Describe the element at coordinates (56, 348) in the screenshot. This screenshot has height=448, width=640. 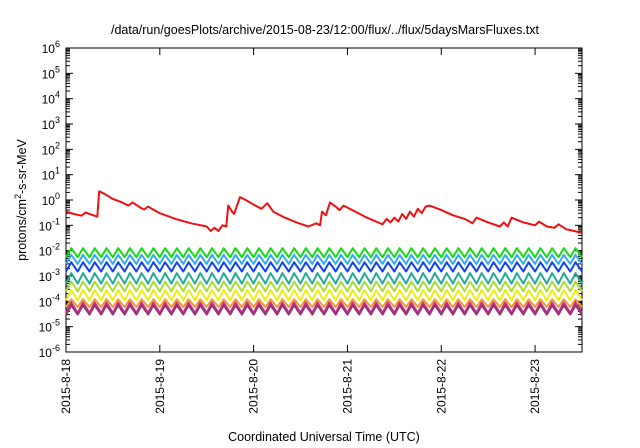
I see `y-tick-label-exp: -6` at that location.